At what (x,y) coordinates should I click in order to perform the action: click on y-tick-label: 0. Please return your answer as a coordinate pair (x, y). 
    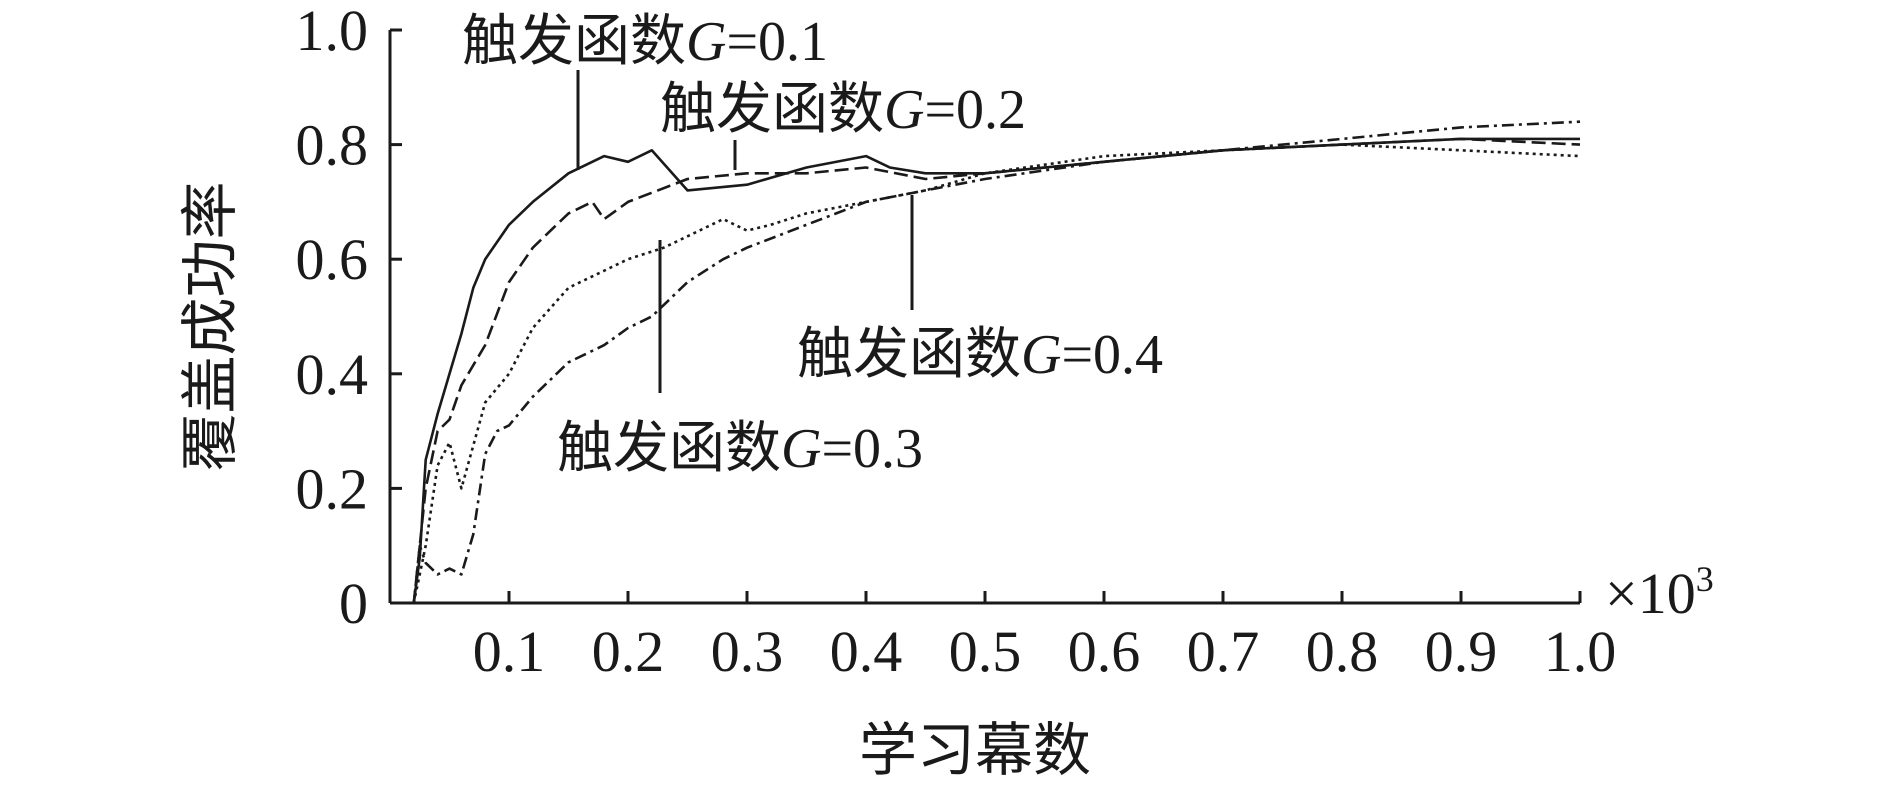
    Looking at the image, I should click on (353, 603).